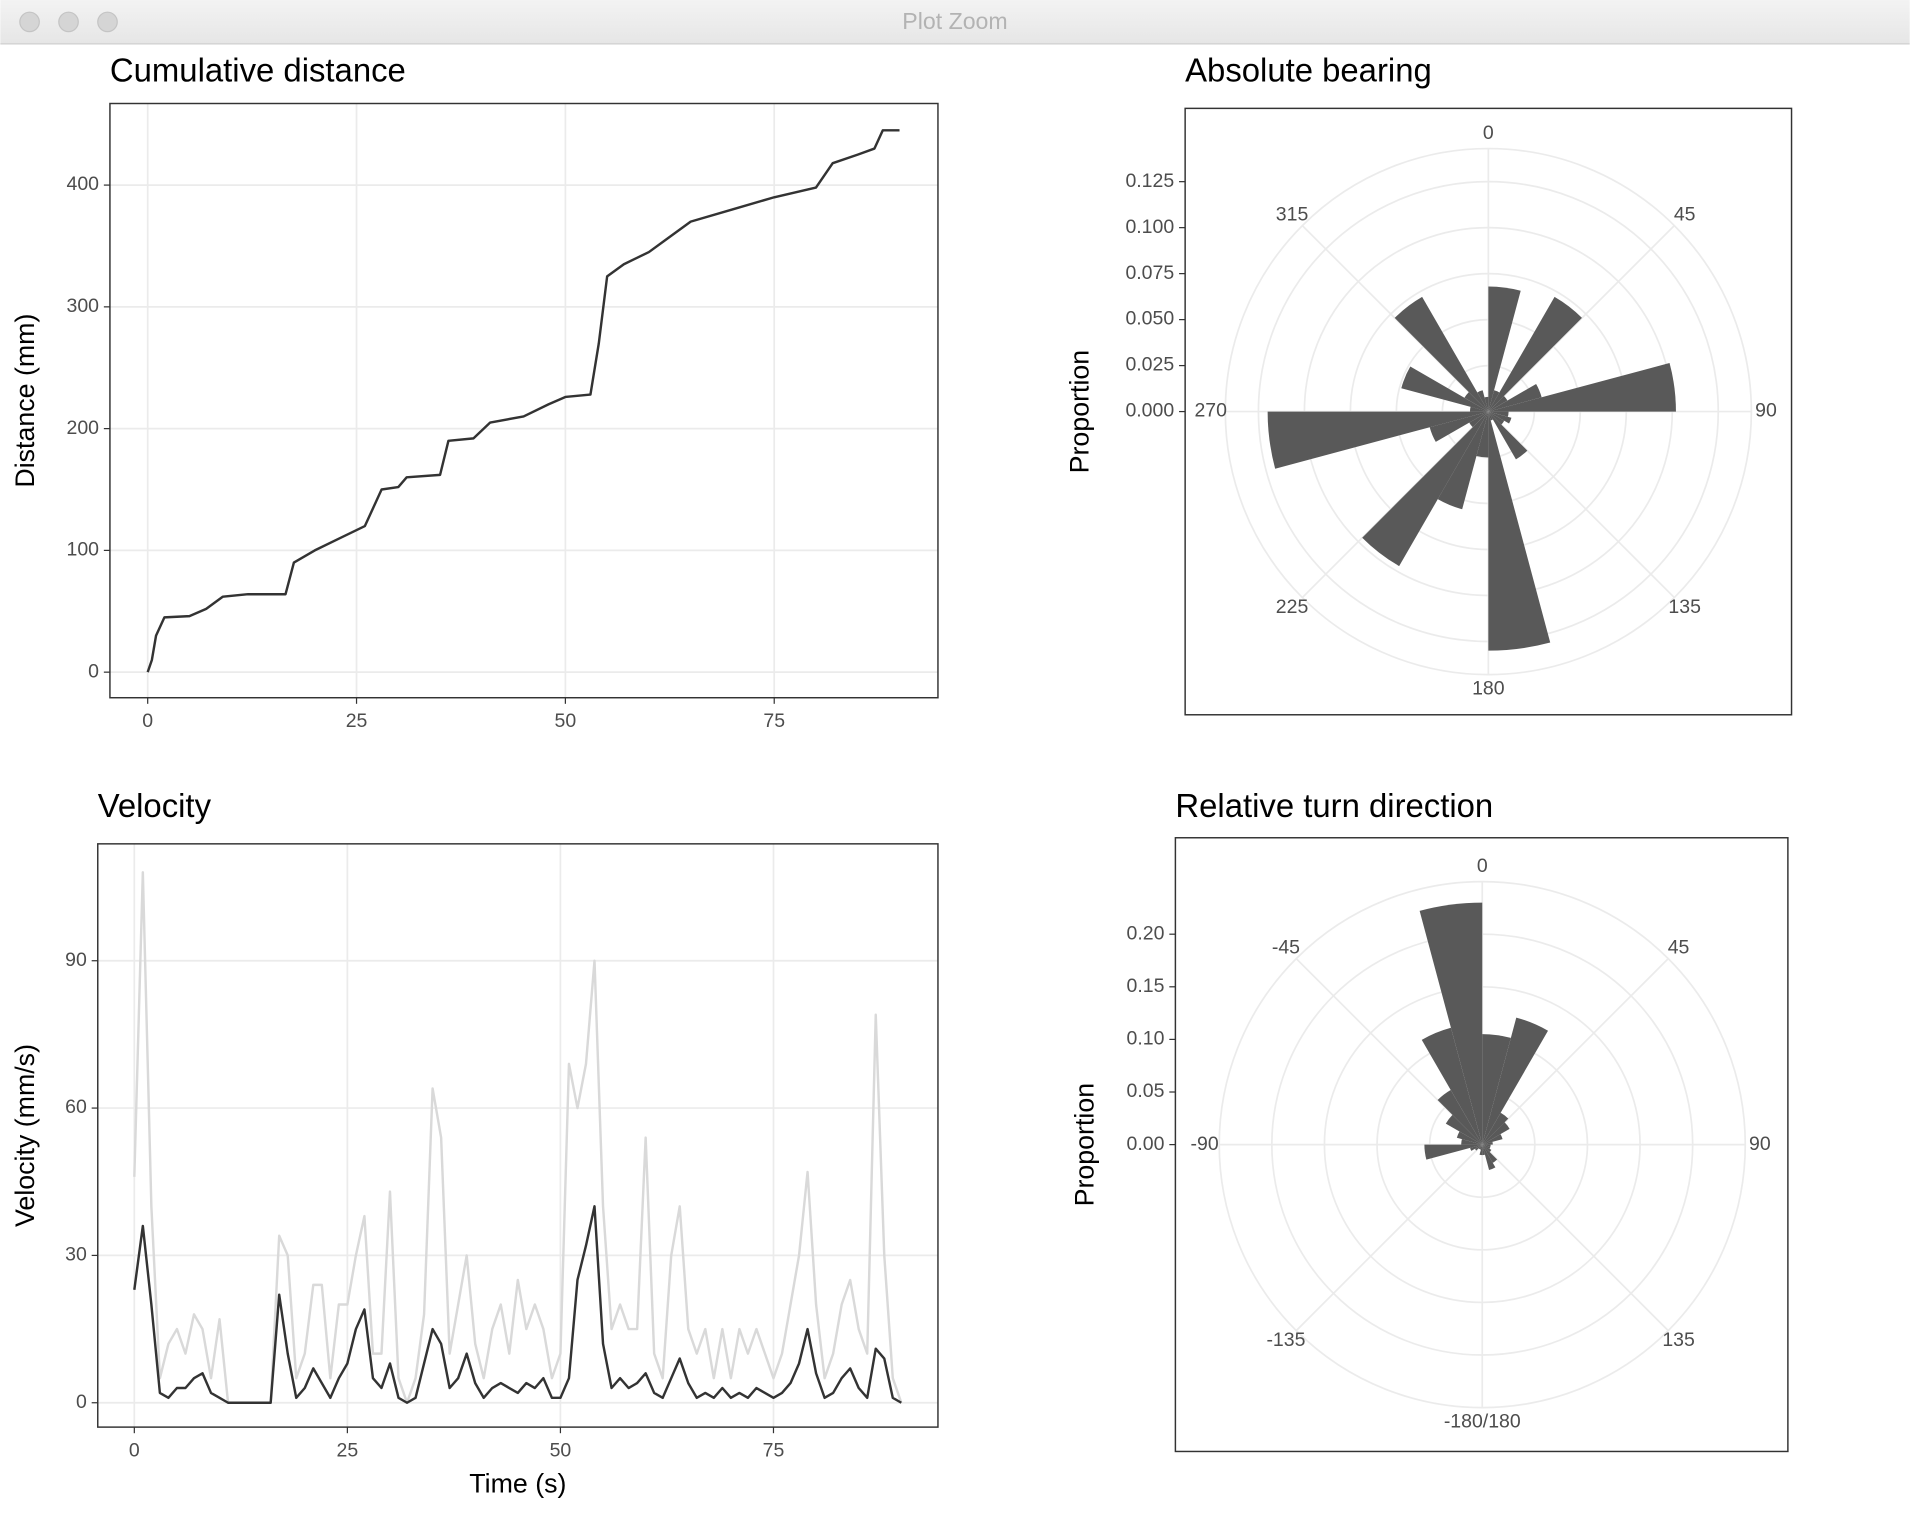 This screenshot has height=1516, width=1910. What do you see at coordinates (82, 306) in the screenshot?
I see `y-tick-label: 300` at bounding box center [82, 306].